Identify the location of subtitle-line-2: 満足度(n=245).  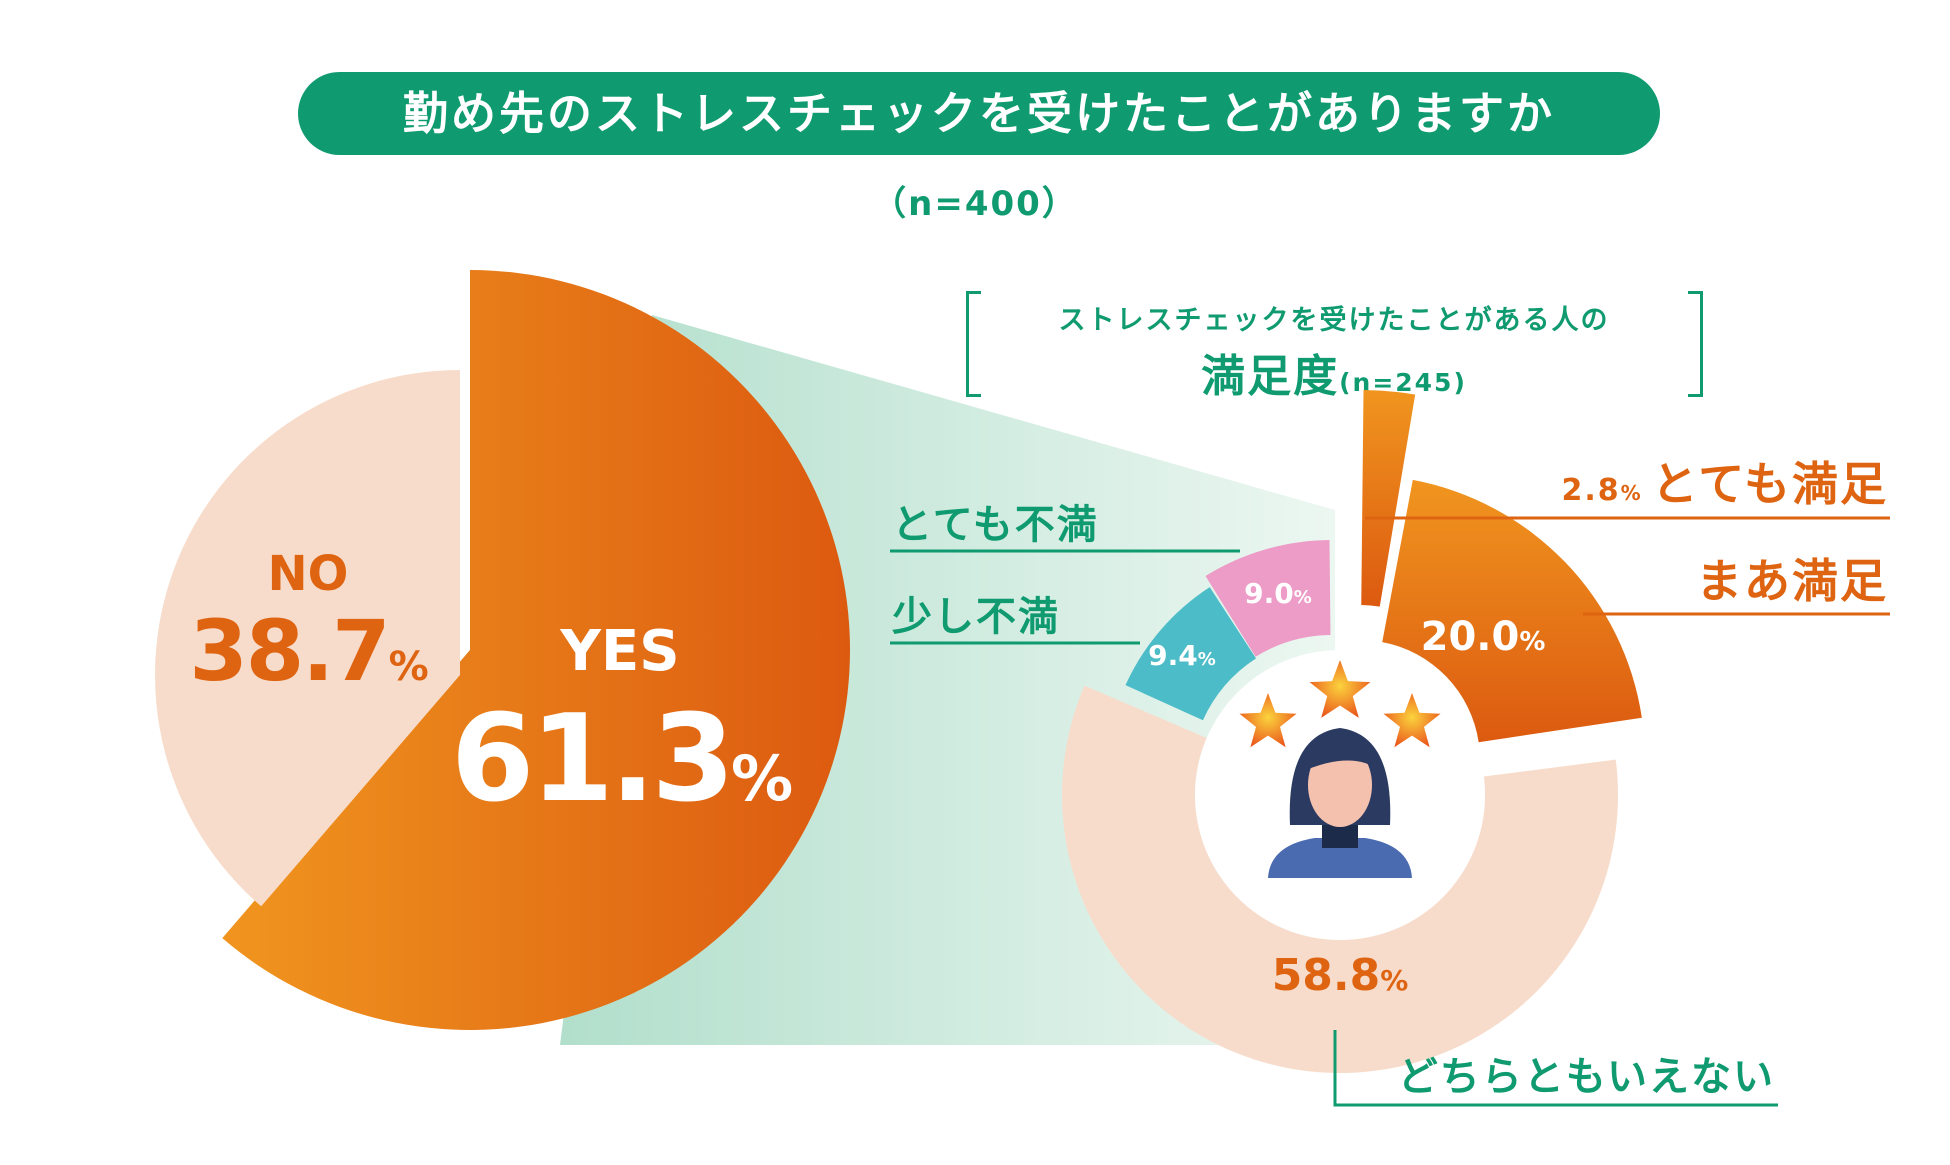
(1334, 372).